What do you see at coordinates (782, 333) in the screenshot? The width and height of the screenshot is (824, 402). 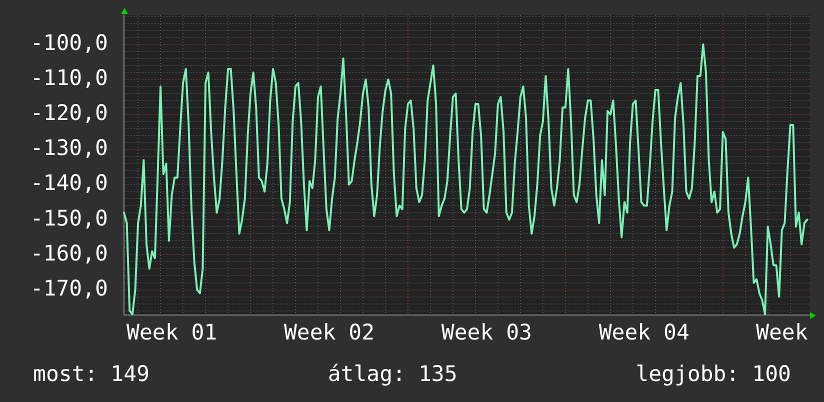 I see `x-tick-label: Week` at bounding box center [782, 333].